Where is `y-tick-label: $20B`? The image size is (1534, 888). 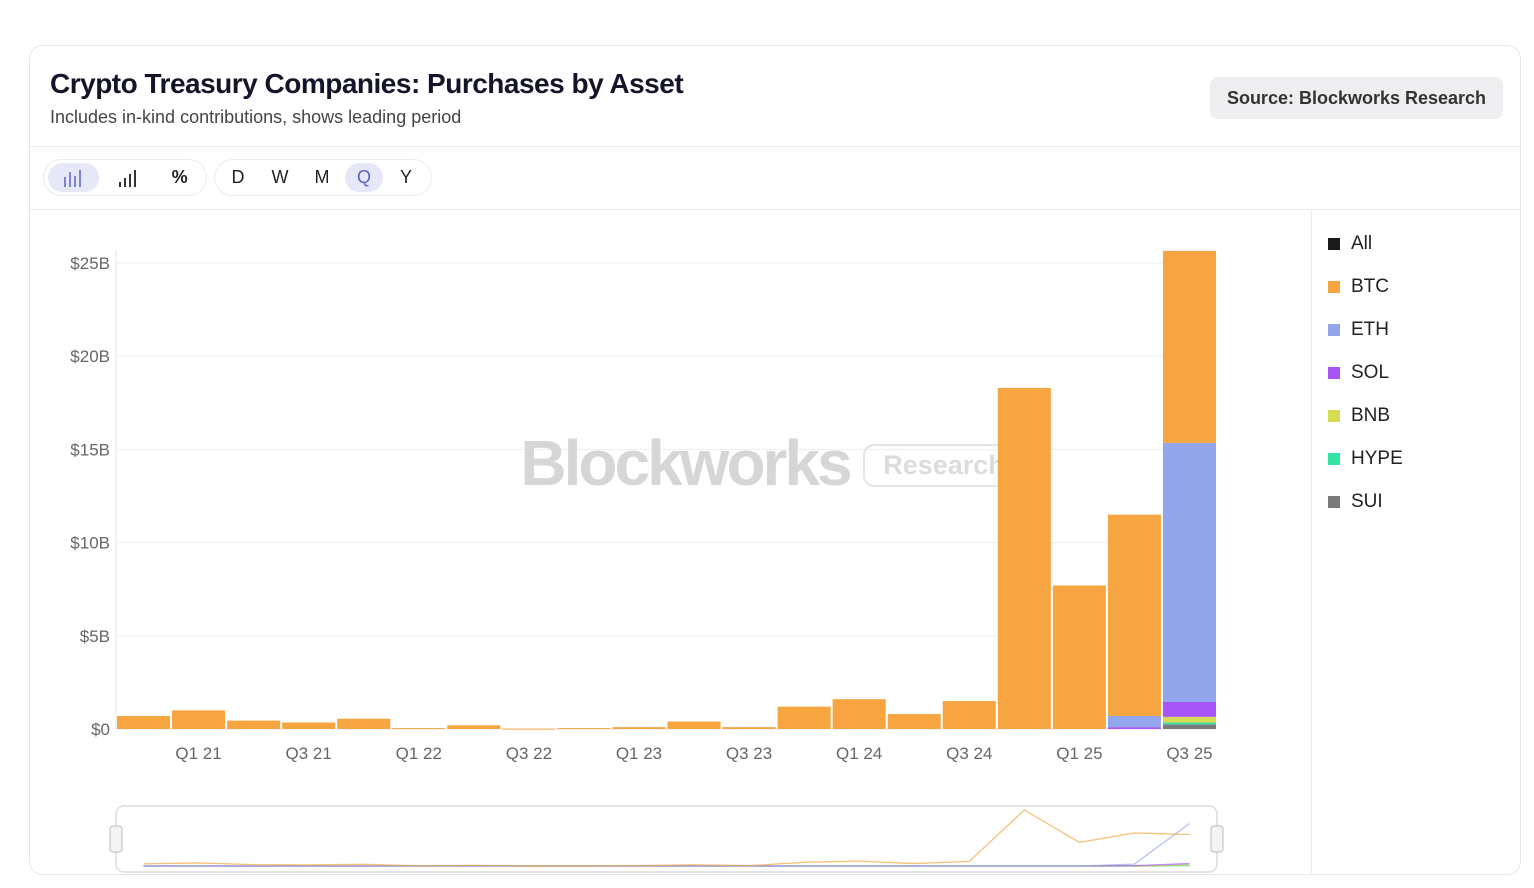
y-tick-label: $20B is located at coordinates (90, 356).